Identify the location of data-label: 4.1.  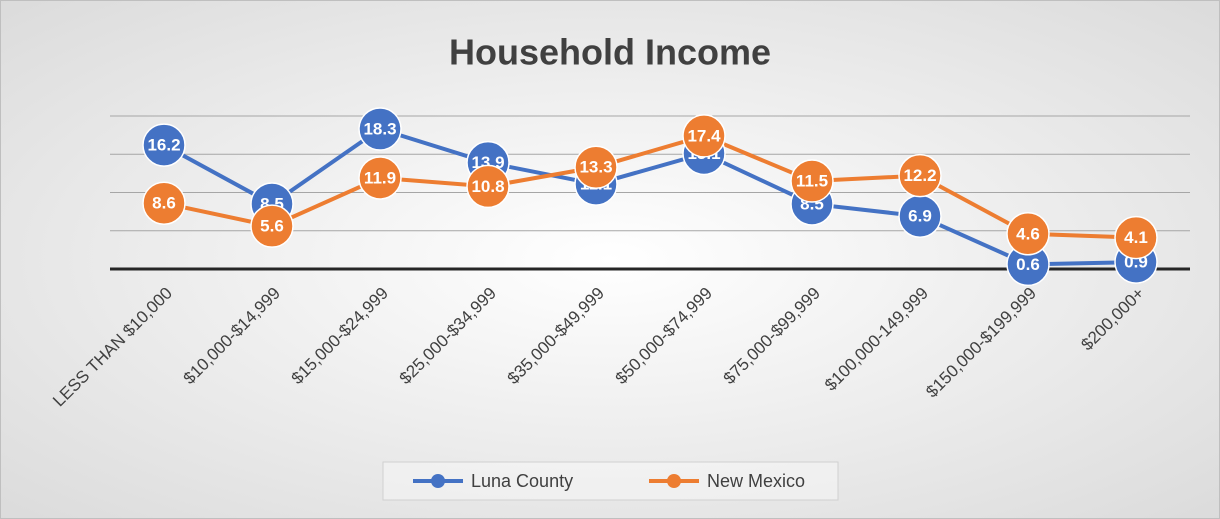
(1136, 237).